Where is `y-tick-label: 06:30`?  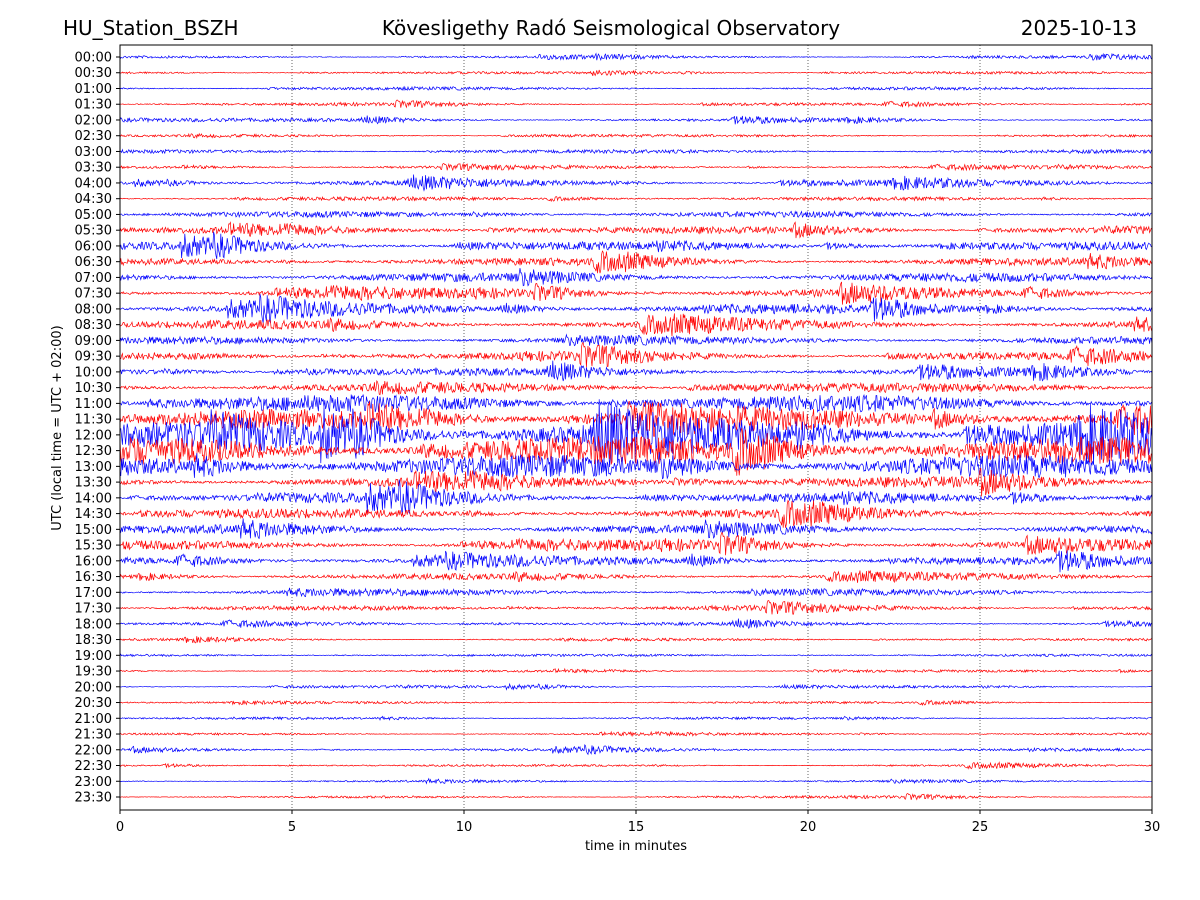 y-tick-label: 06:30 is located at coordinates (93, 262).